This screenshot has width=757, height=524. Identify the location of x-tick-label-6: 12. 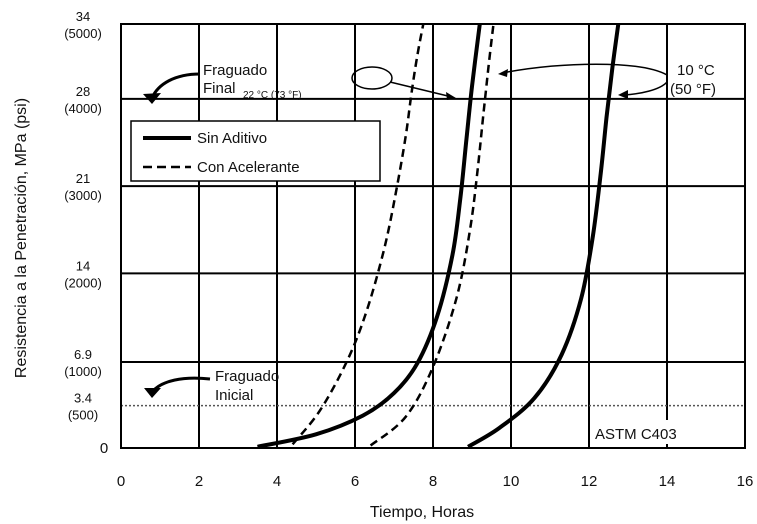
(589, 481).